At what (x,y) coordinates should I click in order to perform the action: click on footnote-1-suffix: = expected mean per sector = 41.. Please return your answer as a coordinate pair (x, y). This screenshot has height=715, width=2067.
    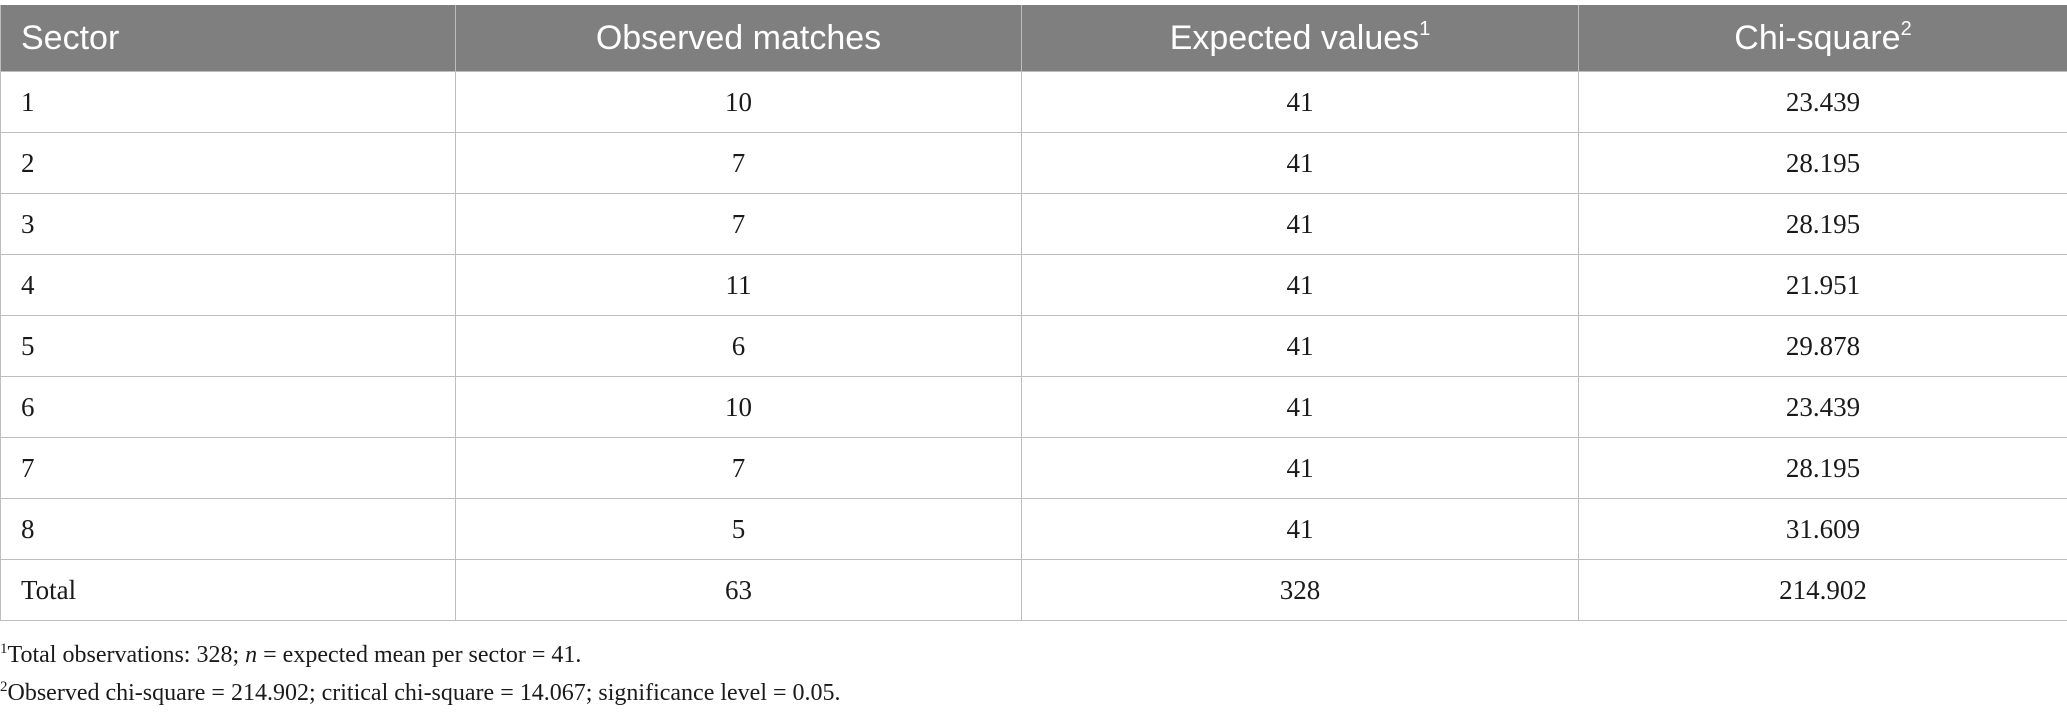
    Looking at the image, I should click on (419, 655).